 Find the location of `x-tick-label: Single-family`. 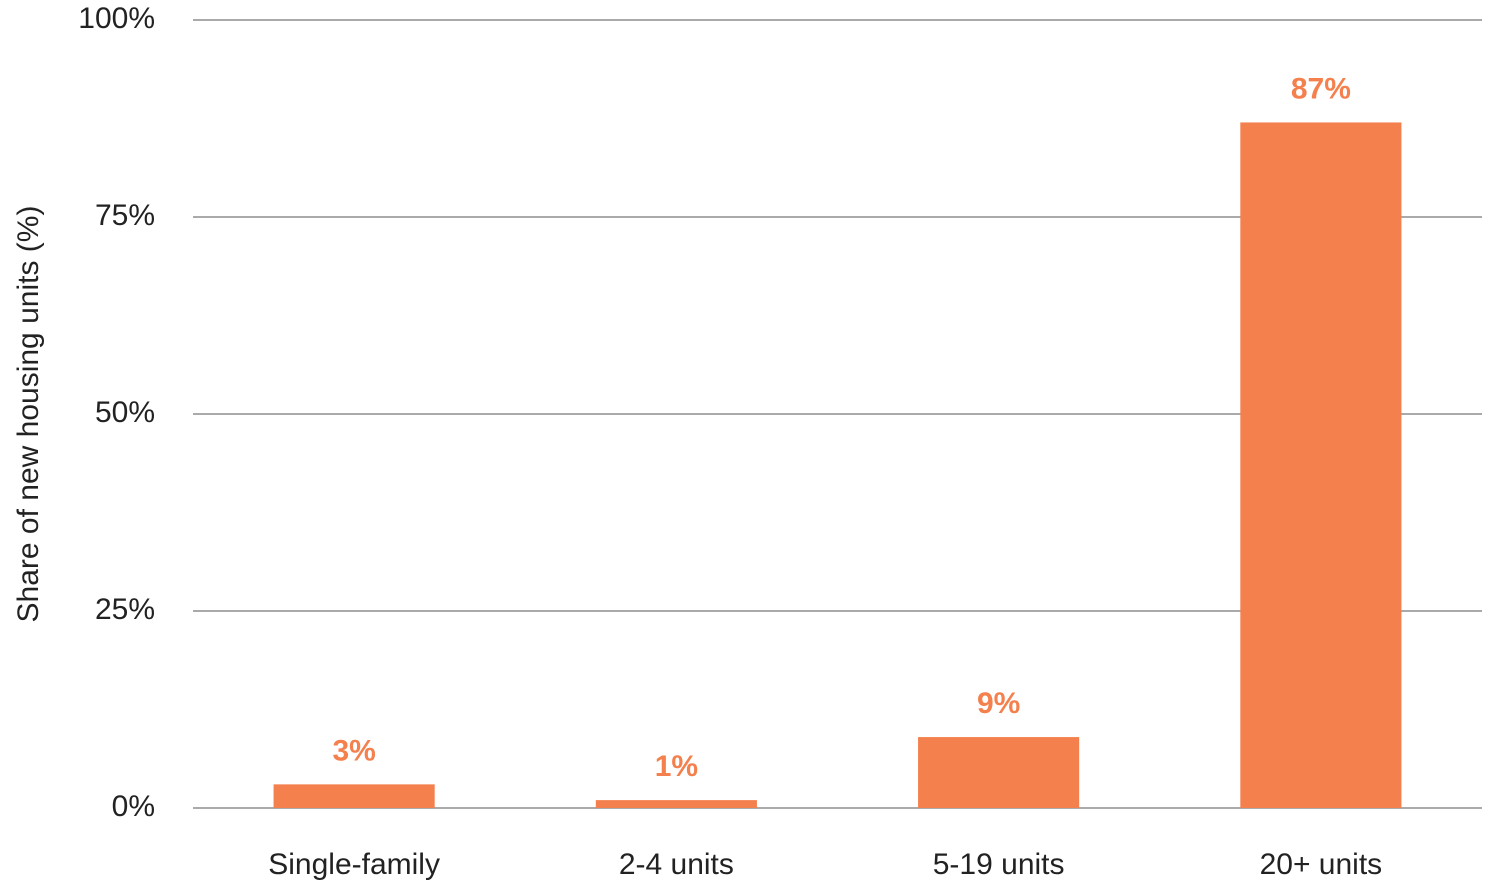

x-tick-label: Single-family is located at coordinates (354, 864).